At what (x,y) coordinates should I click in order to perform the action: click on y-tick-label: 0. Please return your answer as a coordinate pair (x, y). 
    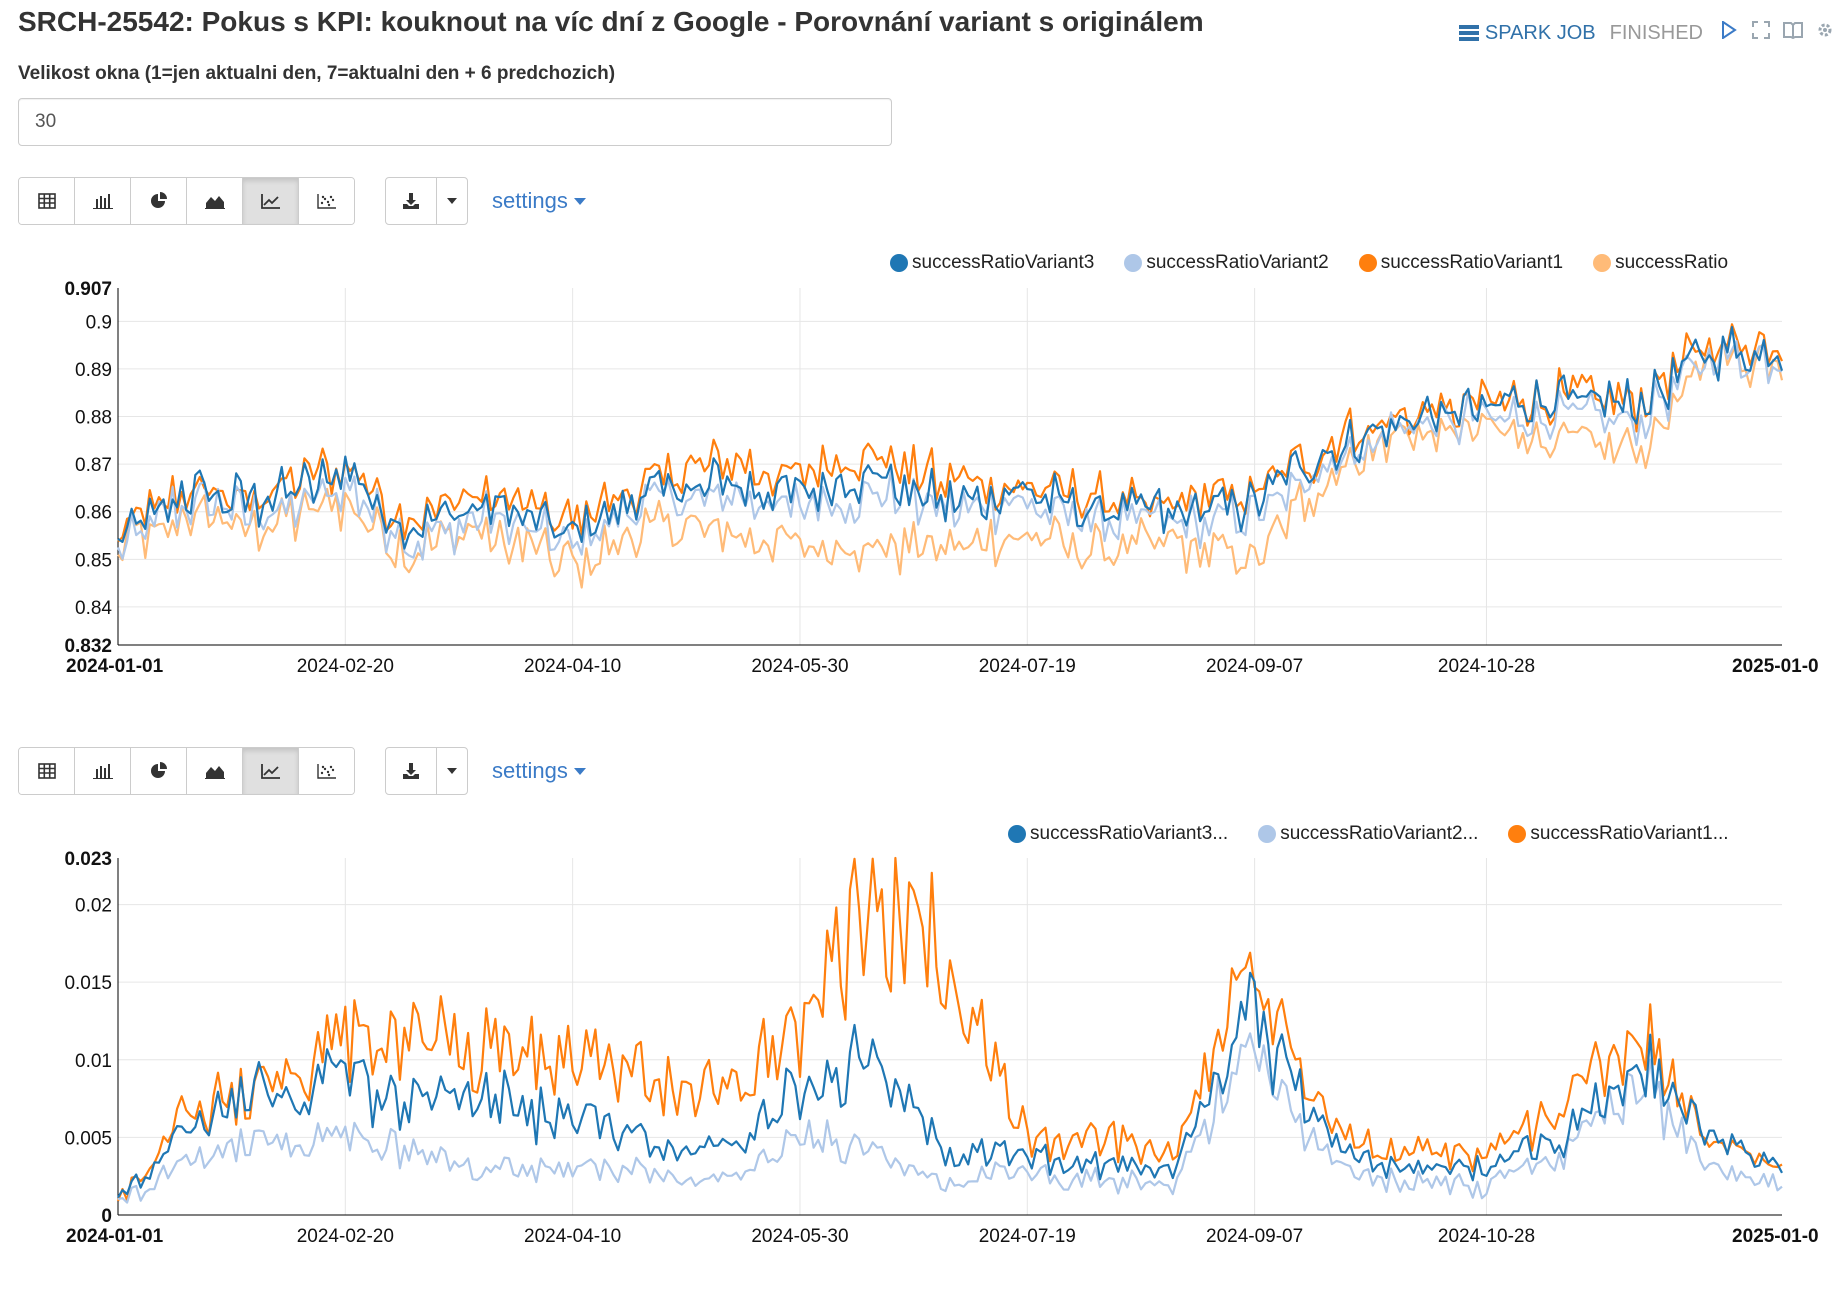
    Looking at the image, I should click on (106, 1216).